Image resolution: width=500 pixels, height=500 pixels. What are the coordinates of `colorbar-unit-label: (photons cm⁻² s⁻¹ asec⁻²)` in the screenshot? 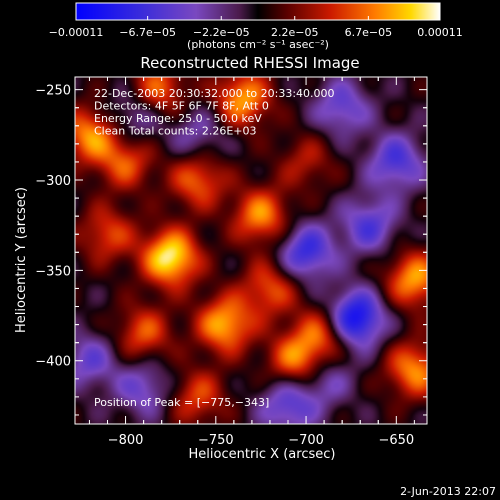 It's located at (258, 44).